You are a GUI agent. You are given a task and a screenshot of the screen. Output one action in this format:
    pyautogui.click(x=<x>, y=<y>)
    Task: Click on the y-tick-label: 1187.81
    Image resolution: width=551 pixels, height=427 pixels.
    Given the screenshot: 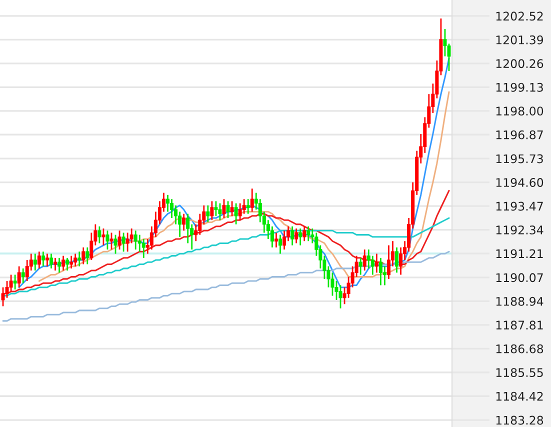 What is the action you would take?
    pyautogui.click(x=519, y=325)
    